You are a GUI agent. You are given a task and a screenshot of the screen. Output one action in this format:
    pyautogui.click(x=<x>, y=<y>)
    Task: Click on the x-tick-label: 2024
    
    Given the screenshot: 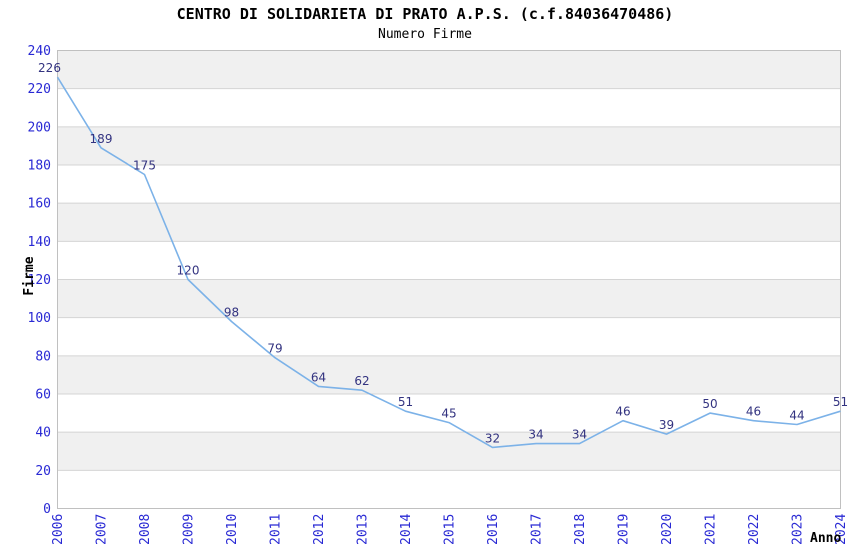 What is the action you would take?
    pyautogui.click(x=841, y=529)
    